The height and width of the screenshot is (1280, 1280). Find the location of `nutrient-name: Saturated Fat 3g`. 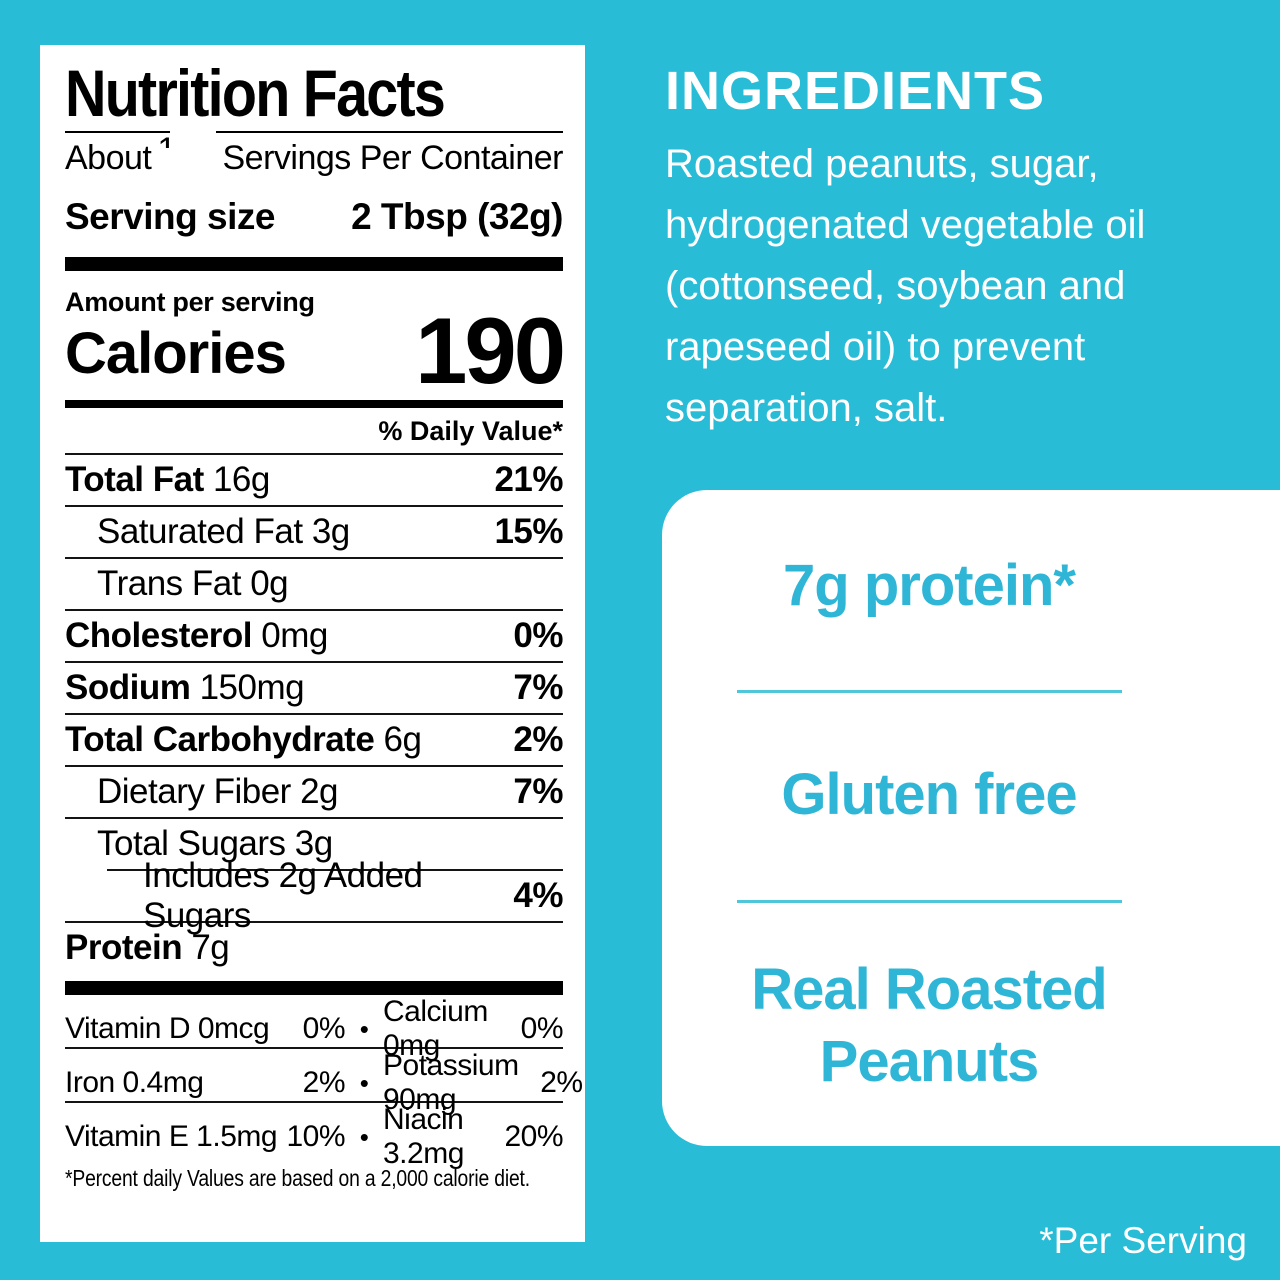

nutrient-name: Saturated Fat 3g is located at coordinates (223, 531).